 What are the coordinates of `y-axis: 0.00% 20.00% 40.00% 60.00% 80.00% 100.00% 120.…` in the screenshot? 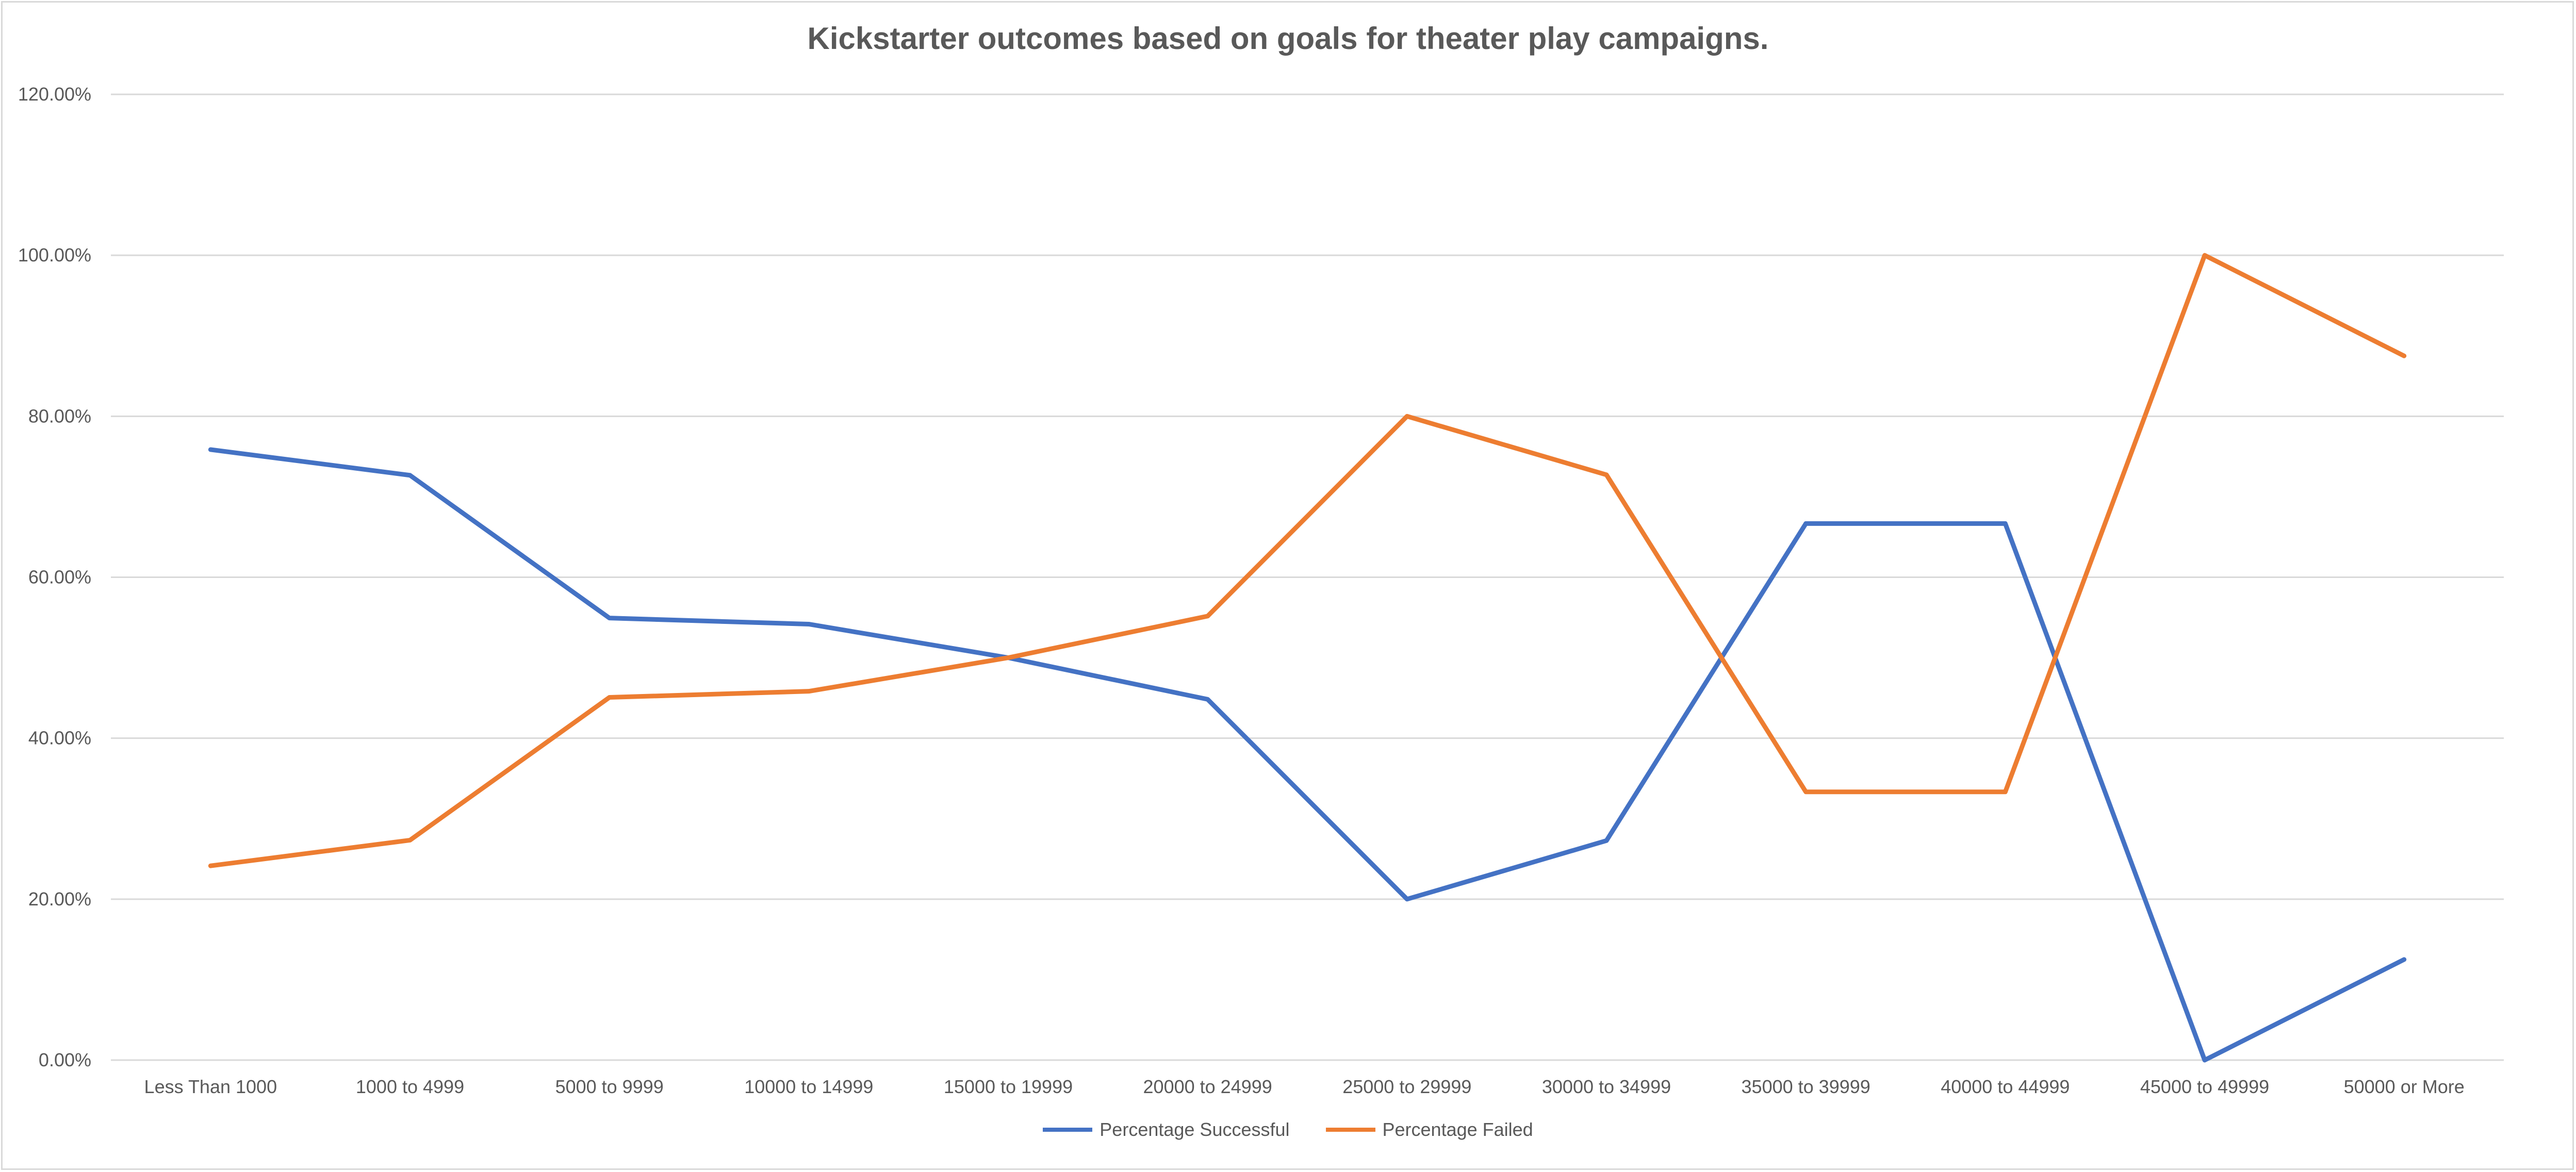 It's located at (54, 577).